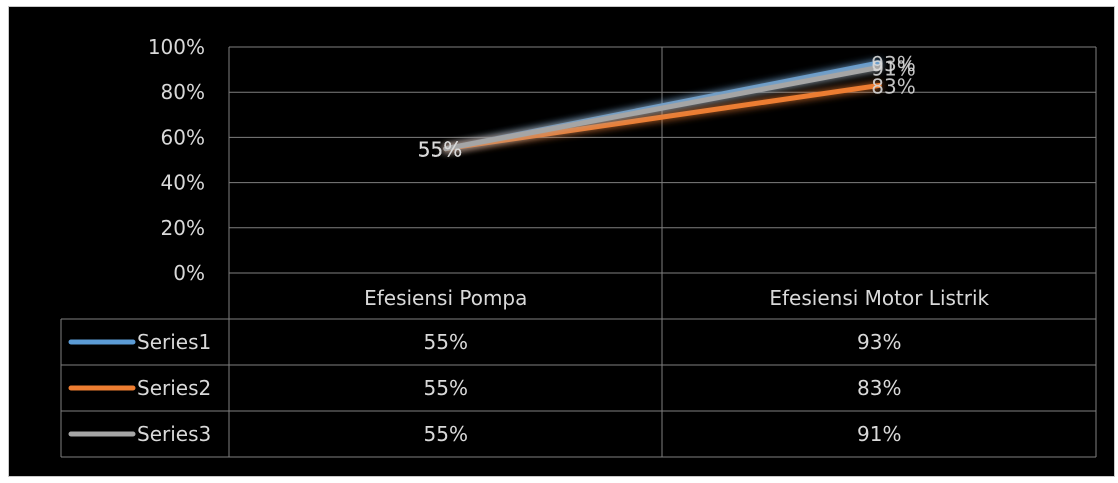  Describe the element at coordinates (879, 342) in the screenshot. I see `table-cell-value: 93%` at that location.